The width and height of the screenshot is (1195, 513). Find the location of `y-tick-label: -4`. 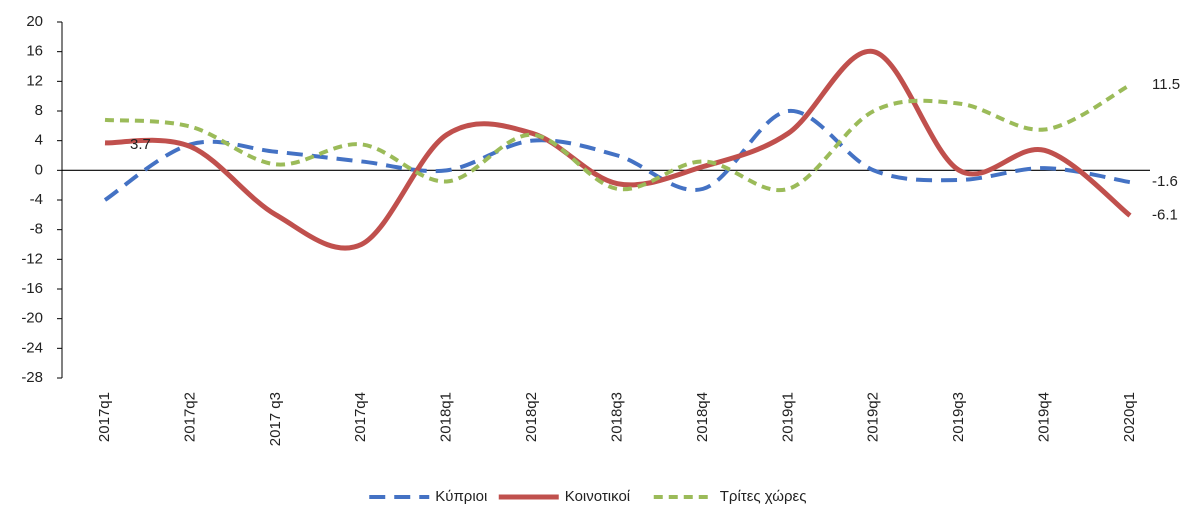

y-tick-label: -4 is located at coordinates (36, 199).